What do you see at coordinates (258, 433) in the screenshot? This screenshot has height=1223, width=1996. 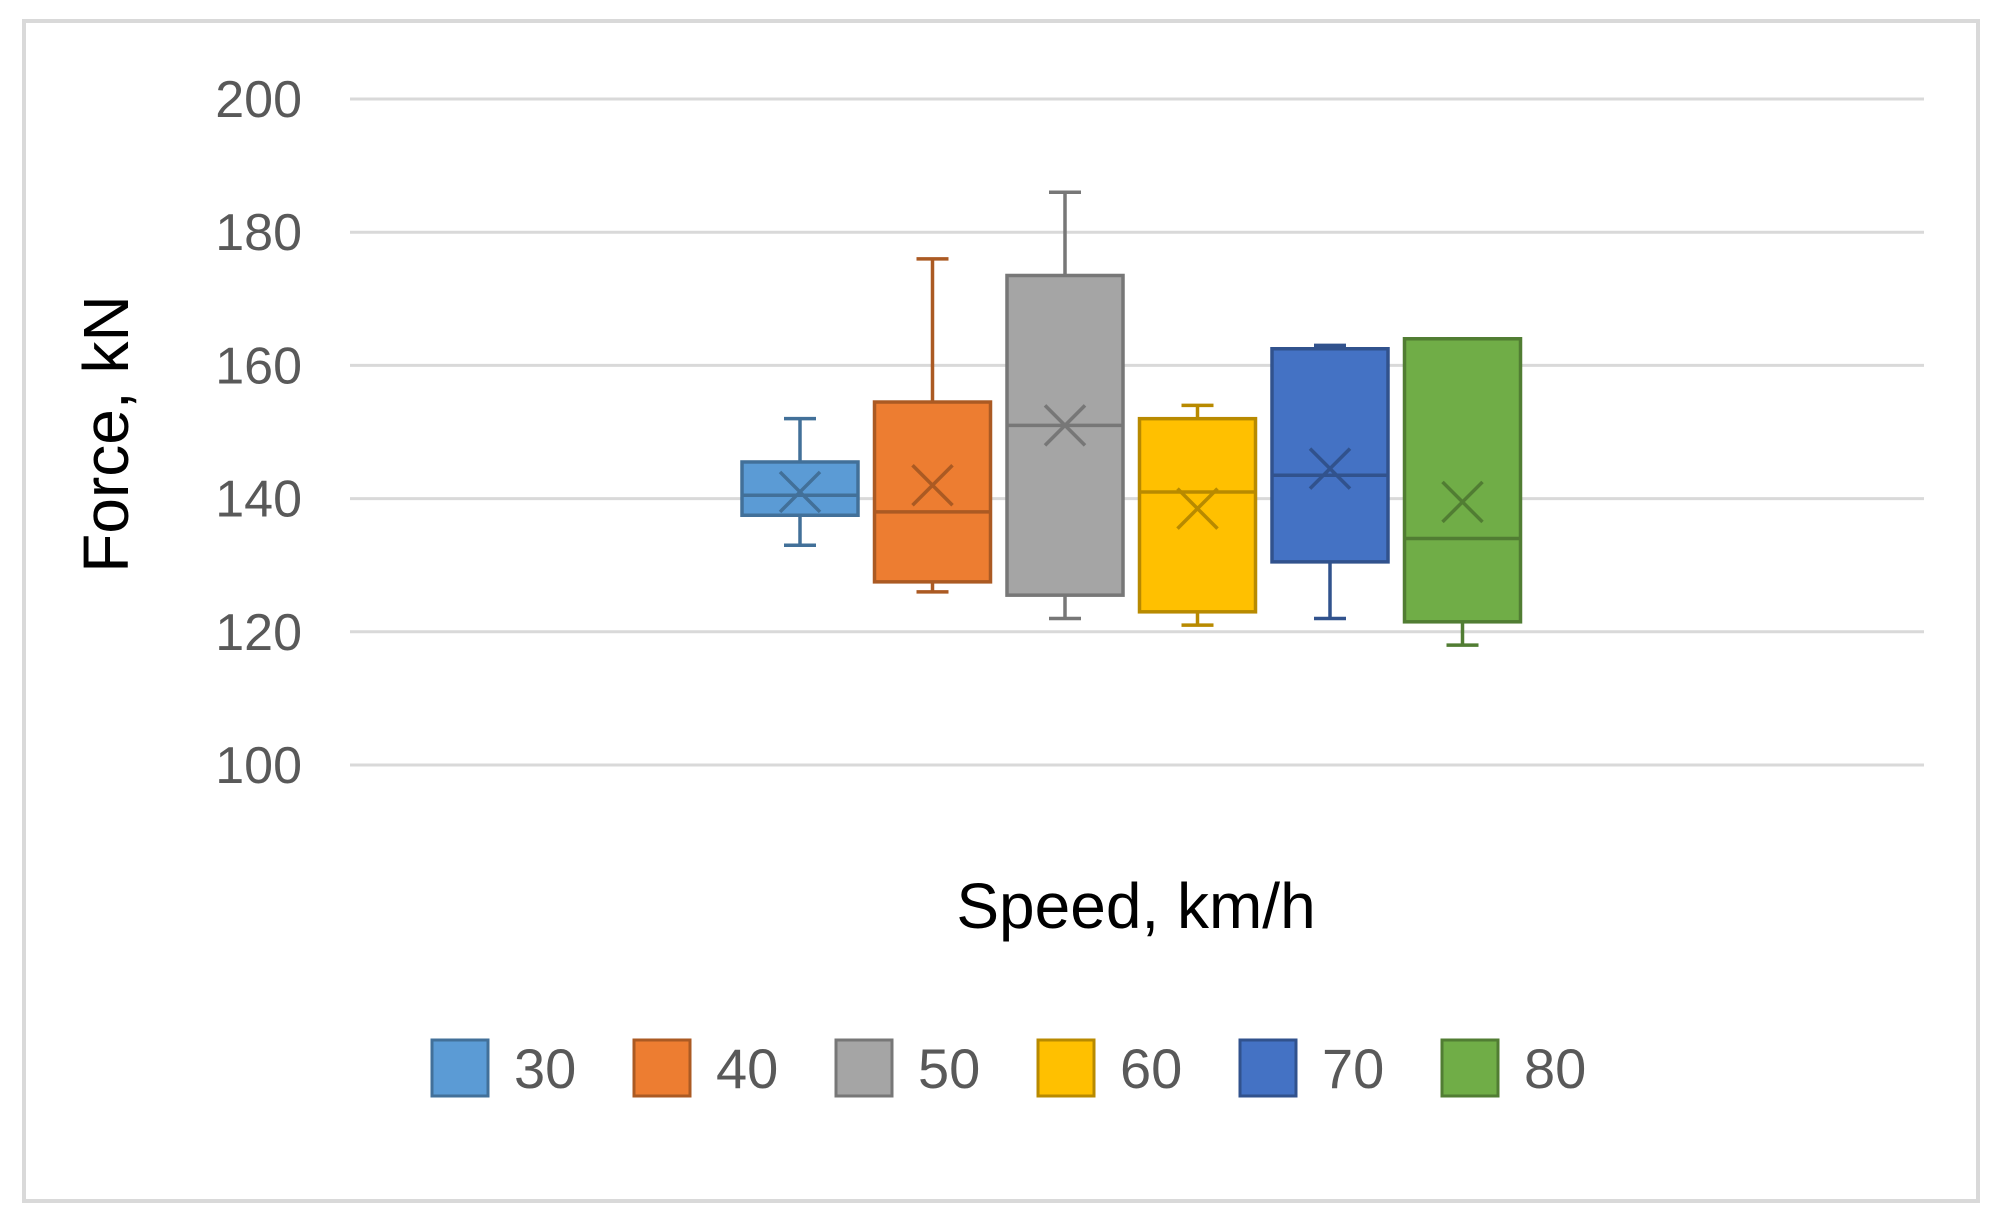 I see `y-axis-ticks: 100 120 140 160 180 200` at bounding box center [258, 433].